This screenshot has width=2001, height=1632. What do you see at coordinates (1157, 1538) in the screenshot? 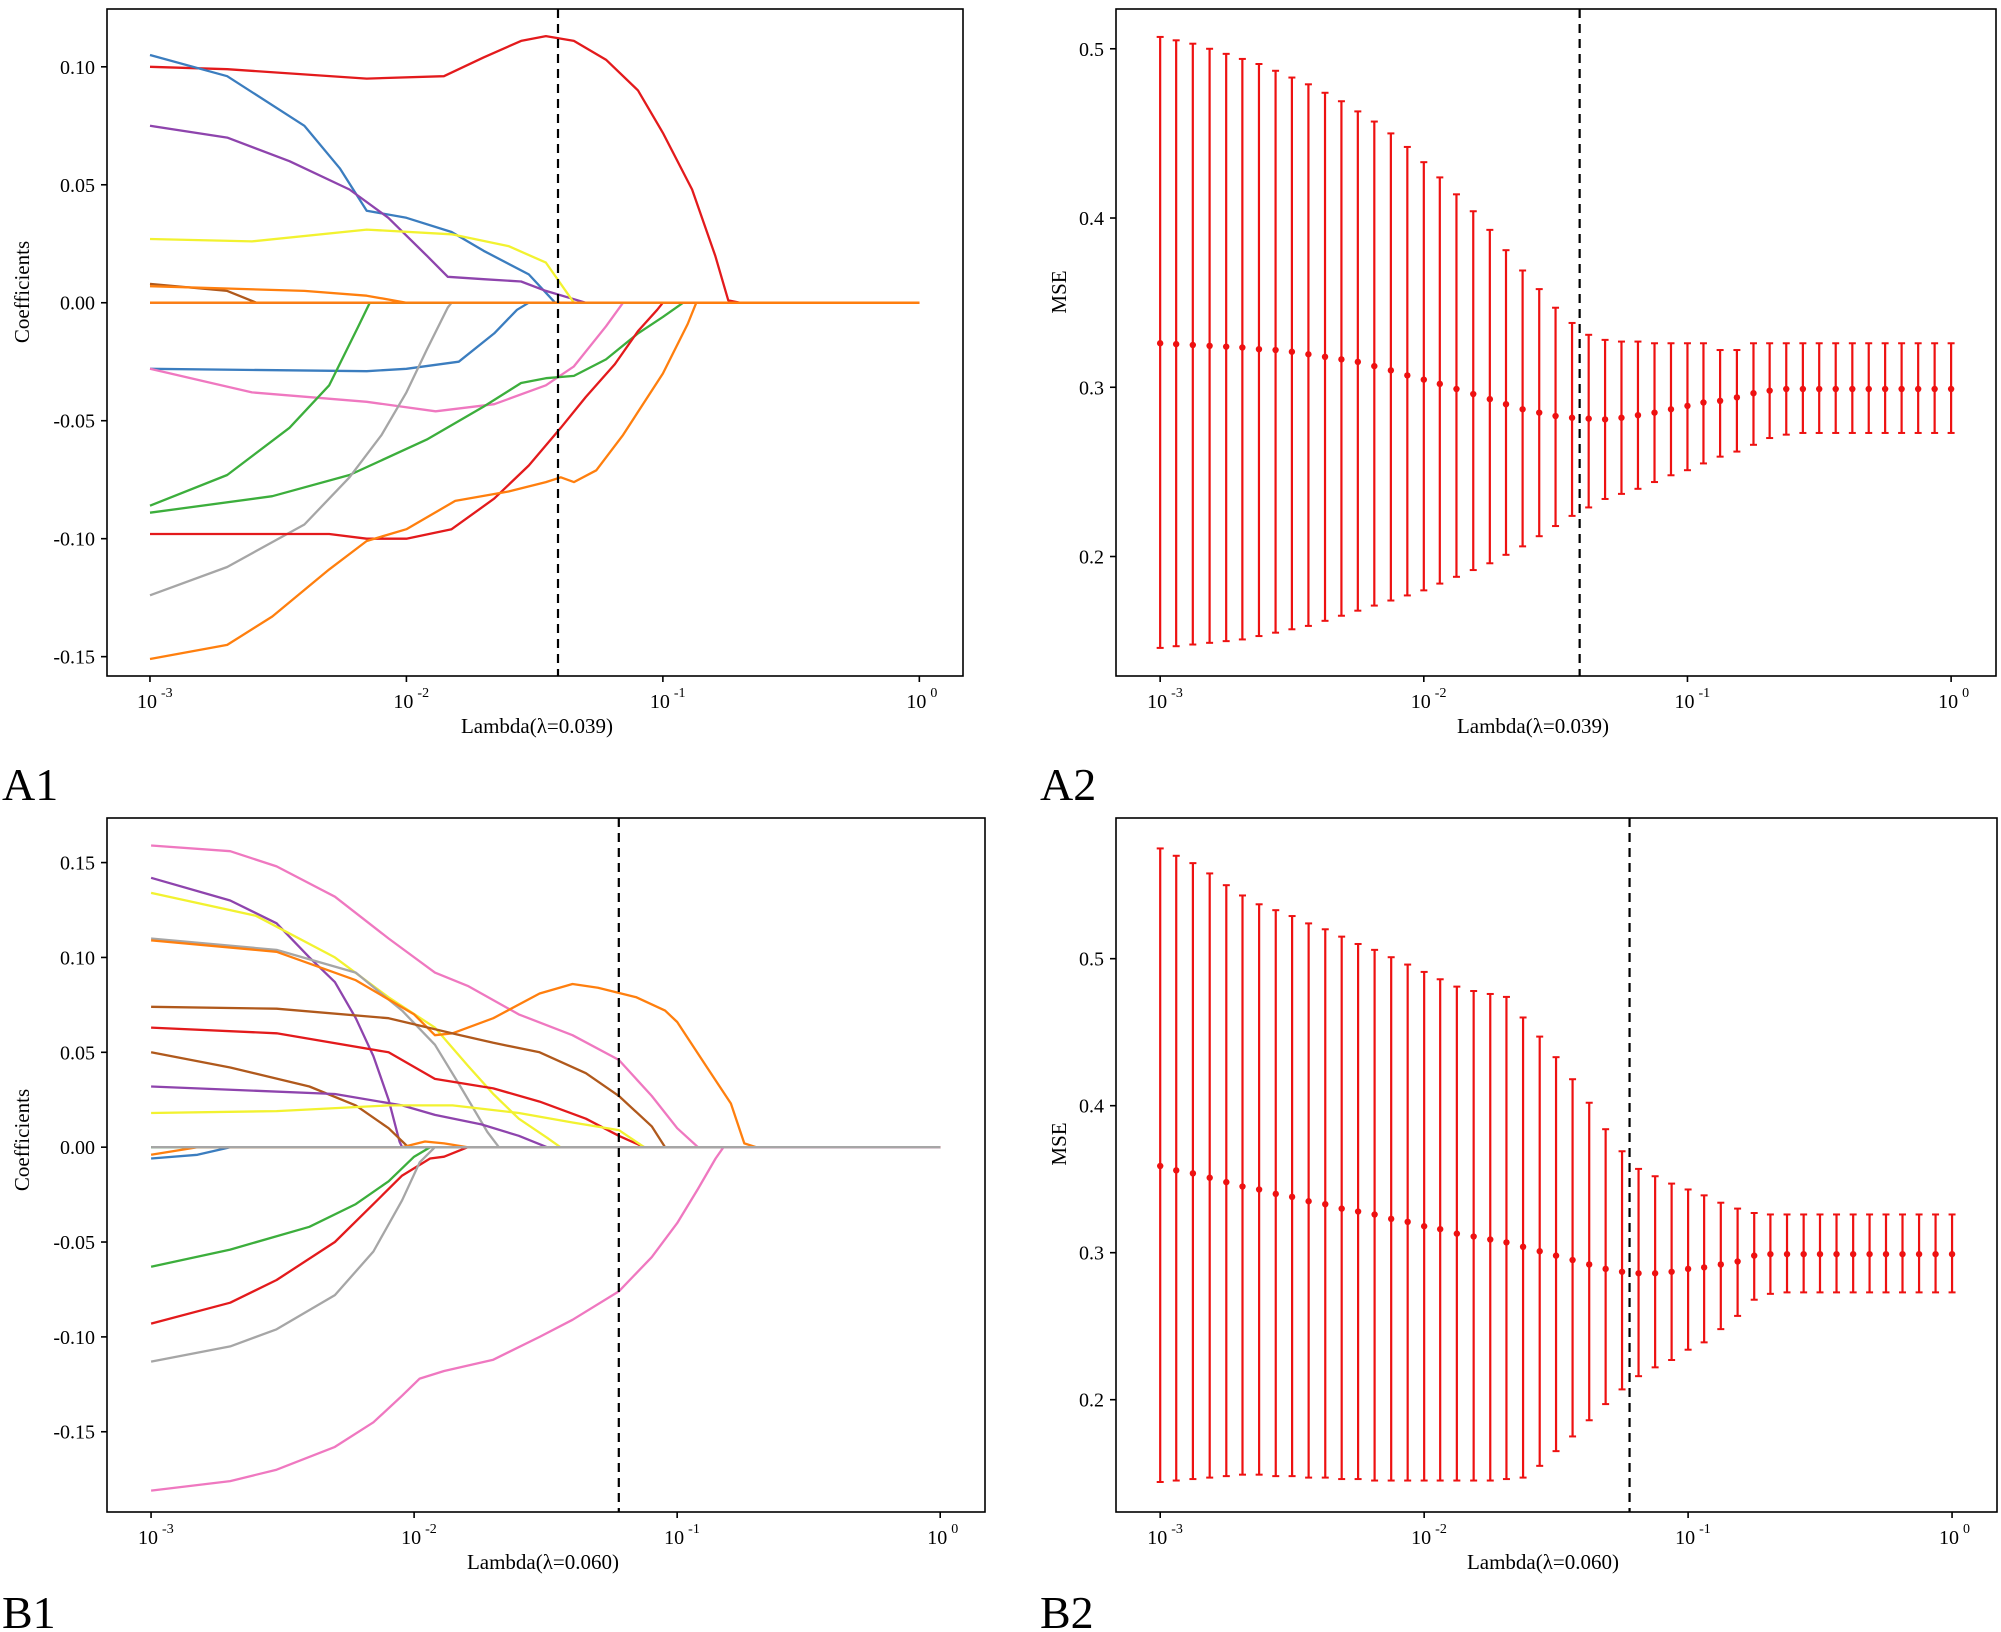
I see `b2-x-tick-label-0: 10` at bounding box center [1157, 1538].